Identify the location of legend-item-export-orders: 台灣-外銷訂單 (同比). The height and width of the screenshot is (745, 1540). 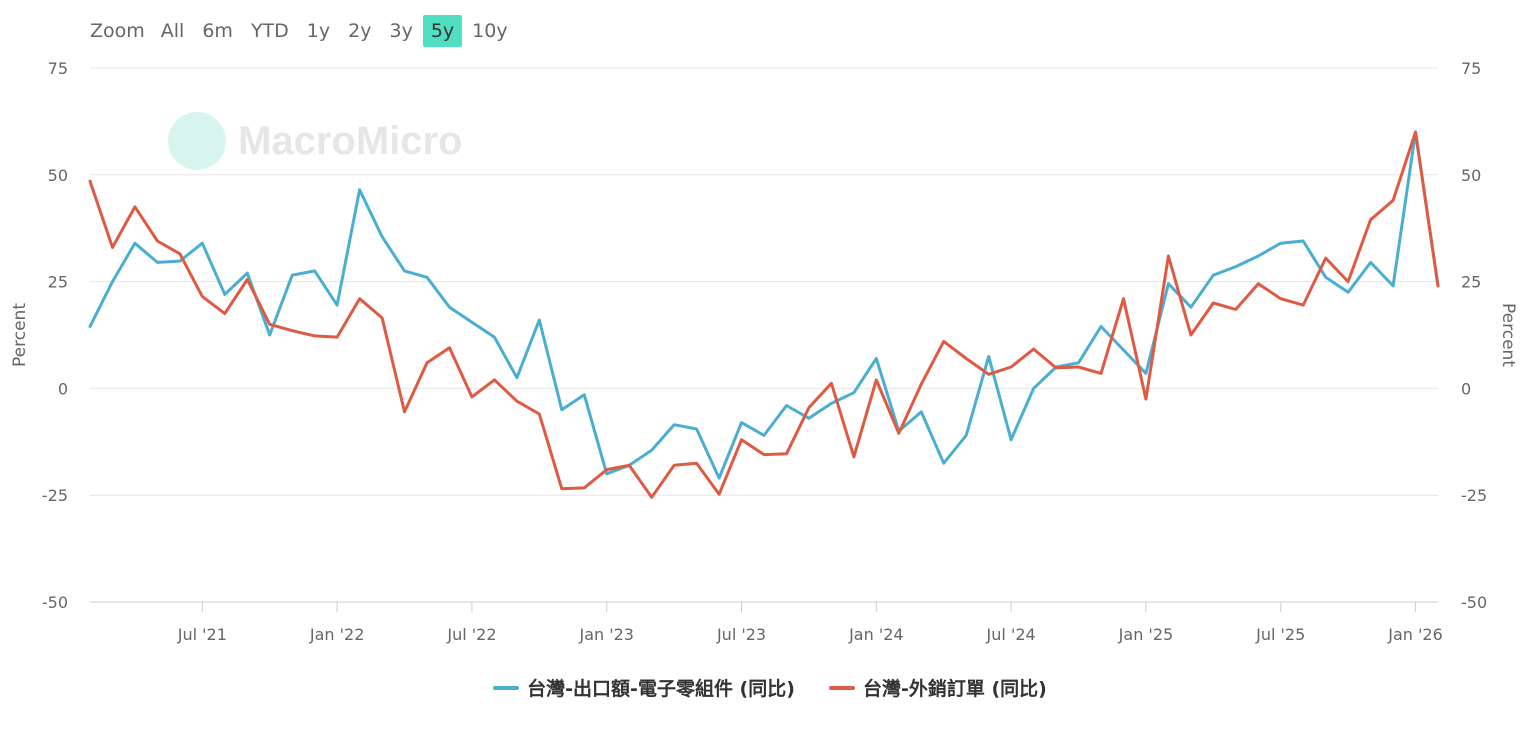
(937, 687).